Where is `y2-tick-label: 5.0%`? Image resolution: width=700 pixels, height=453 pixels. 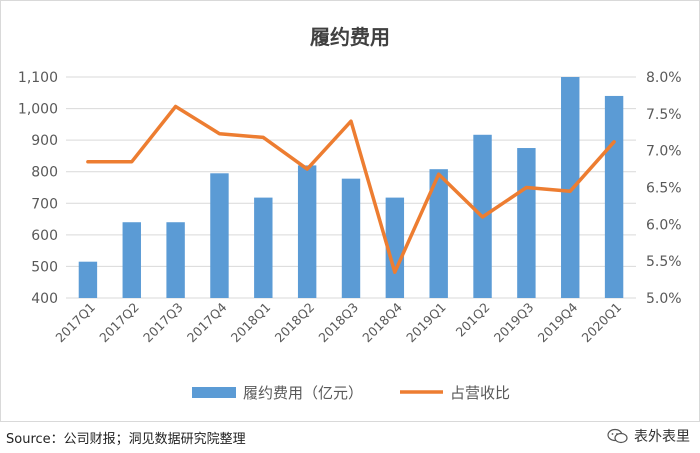
y2-tick-label: 5.0% is located at coordinates (664, 299).